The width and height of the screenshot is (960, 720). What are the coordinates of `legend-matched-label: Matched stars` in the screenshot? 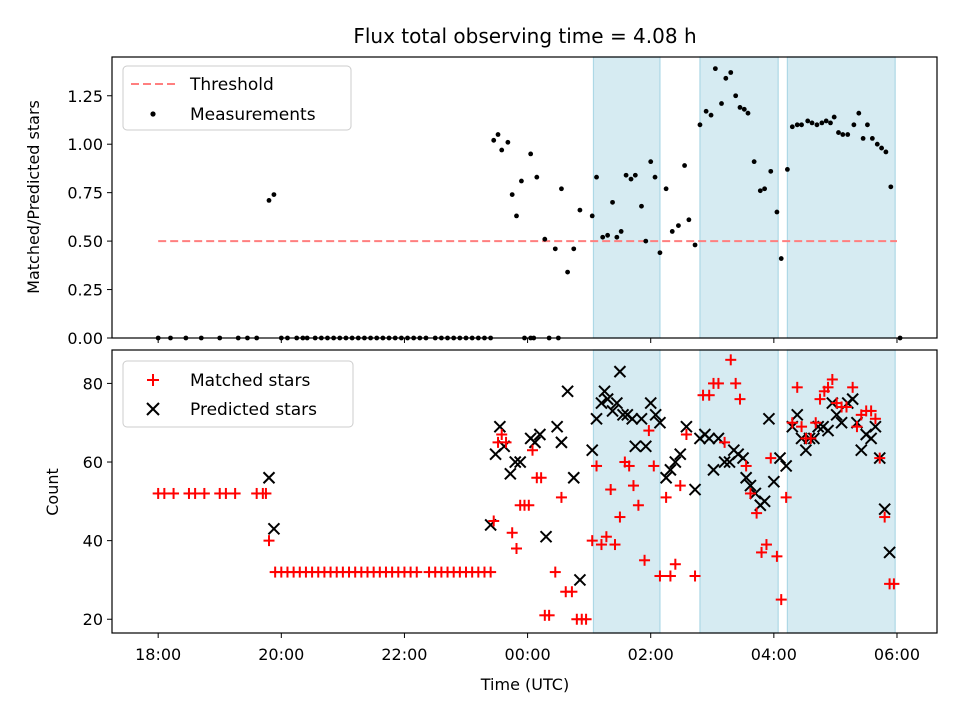 It's located at (250, 381).